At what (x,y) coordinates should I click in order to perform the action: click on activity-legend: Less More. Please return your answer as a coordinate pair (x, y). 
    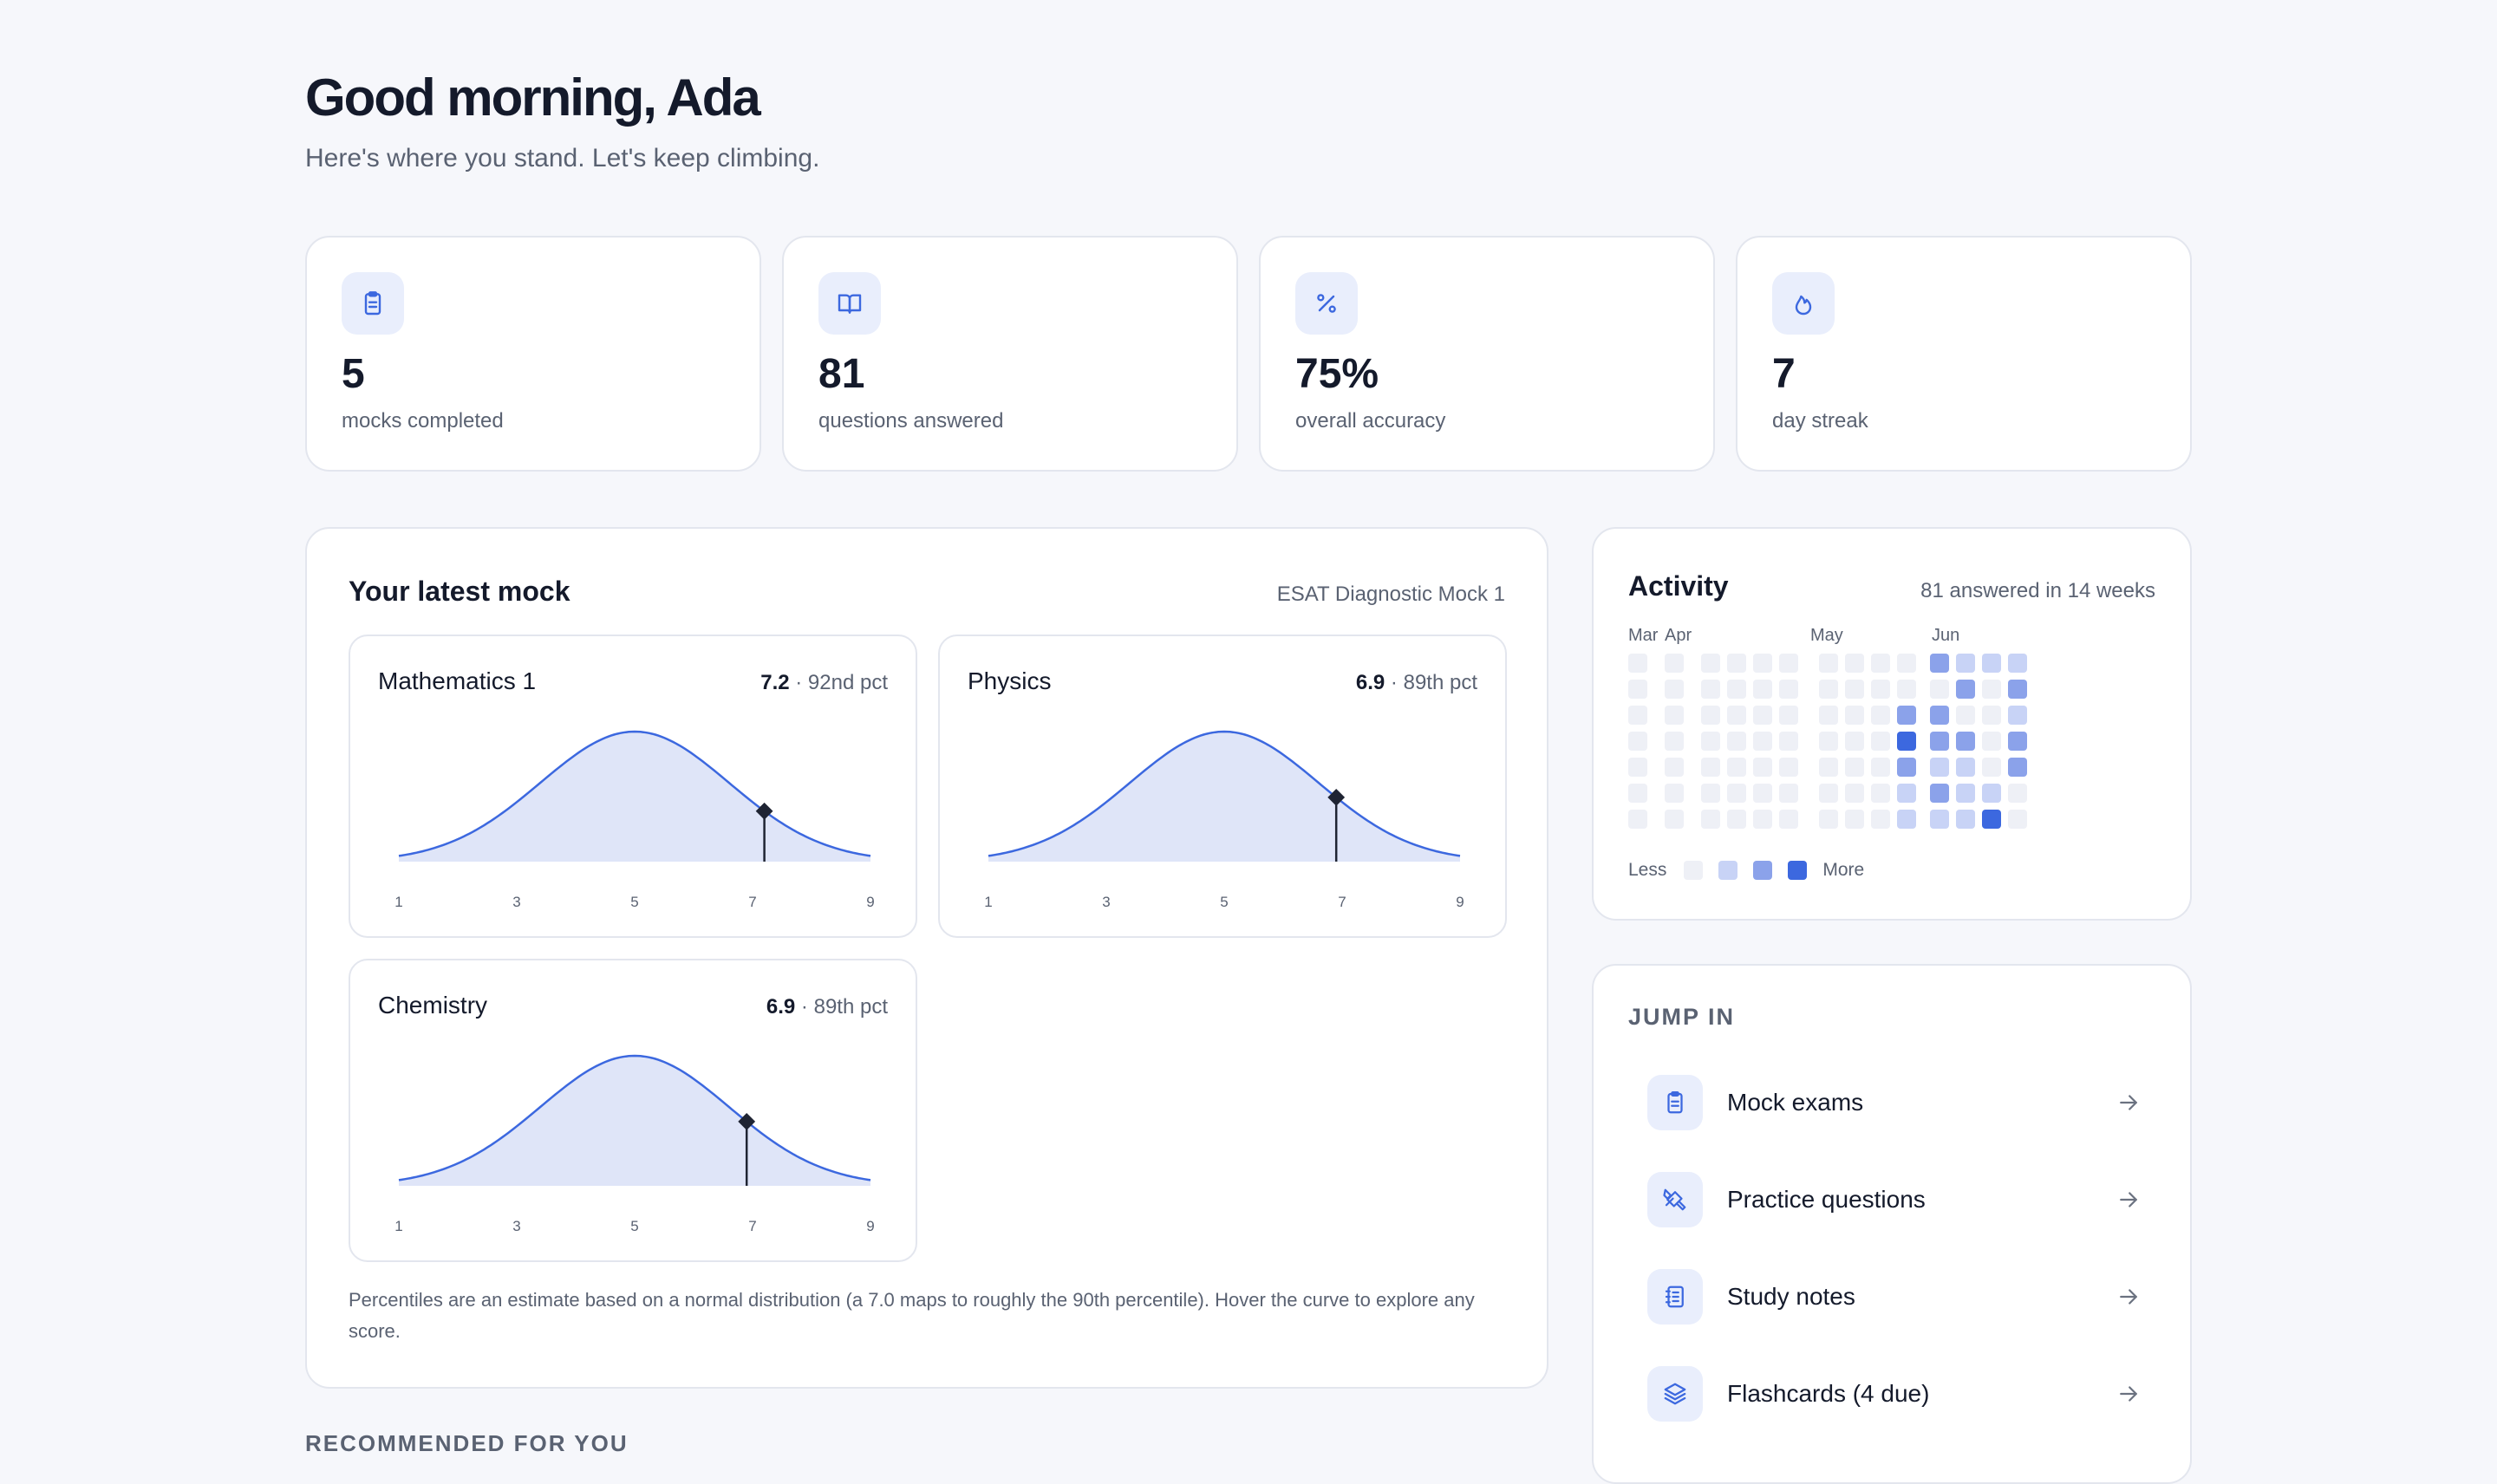
    Looking at the image, I should click on (1746, 870).